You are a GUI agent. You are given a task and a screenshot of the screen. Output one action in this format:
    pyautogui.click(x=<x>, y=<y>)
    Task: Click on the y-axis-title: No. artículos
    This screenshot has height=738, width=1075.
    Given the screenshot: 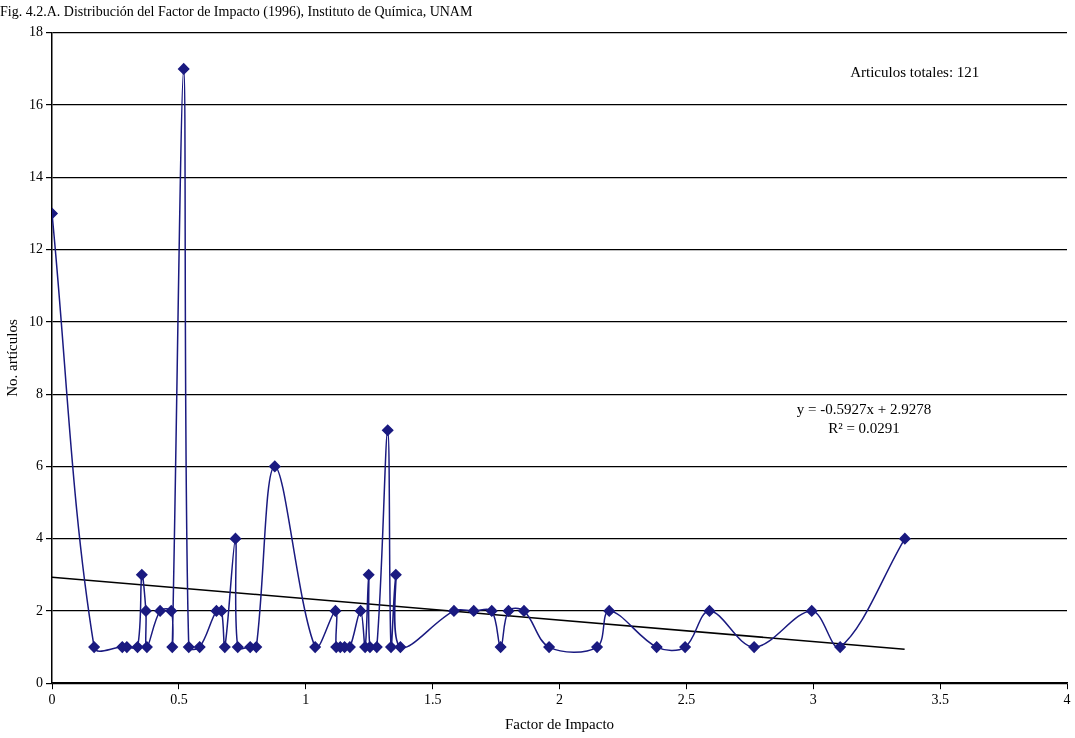 What is the action you would take?
    pyautogui.click(x=11, y=358)
    